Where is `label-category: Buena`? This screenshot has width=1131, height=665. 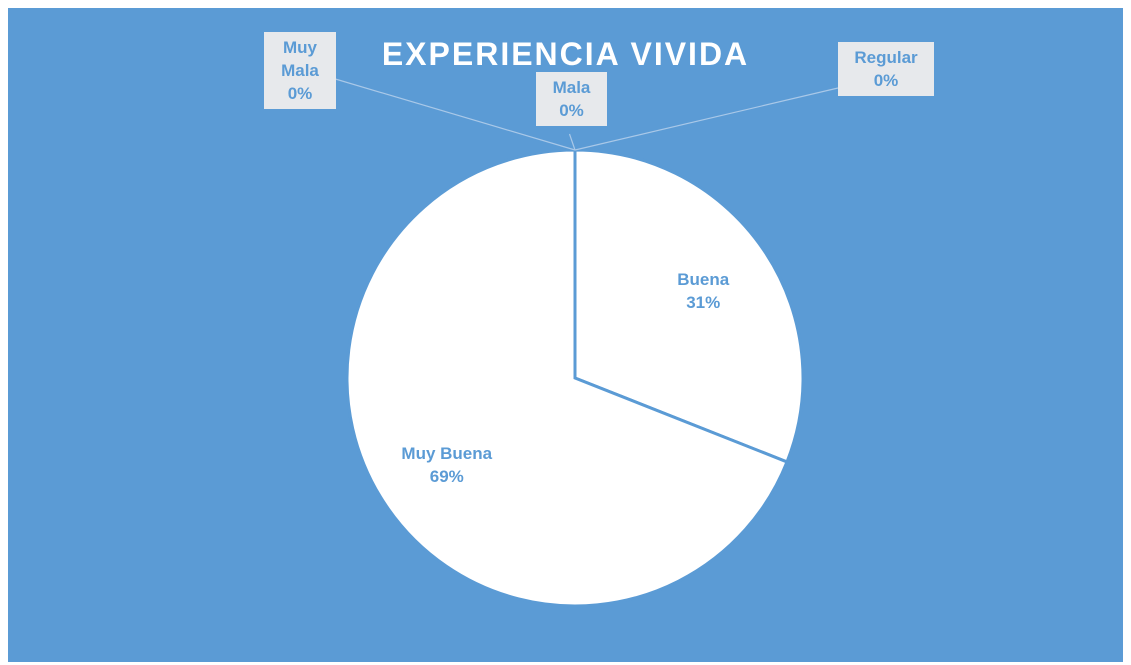
label-category: Buena is located at coordinates (703, 279).